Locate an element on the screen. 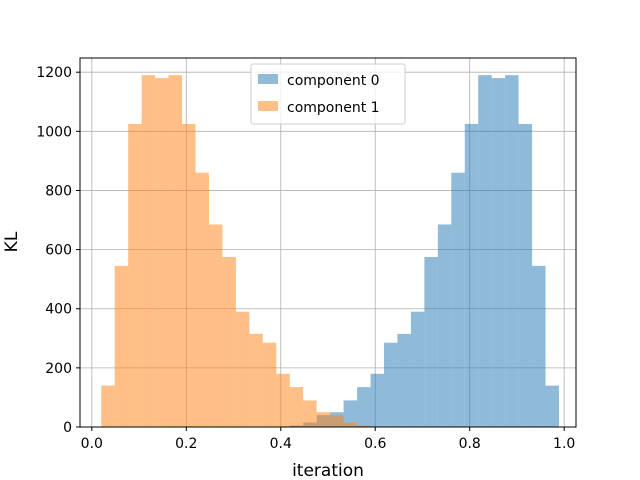  legend: component 0 component 1 is located at coordinates (328, 94).